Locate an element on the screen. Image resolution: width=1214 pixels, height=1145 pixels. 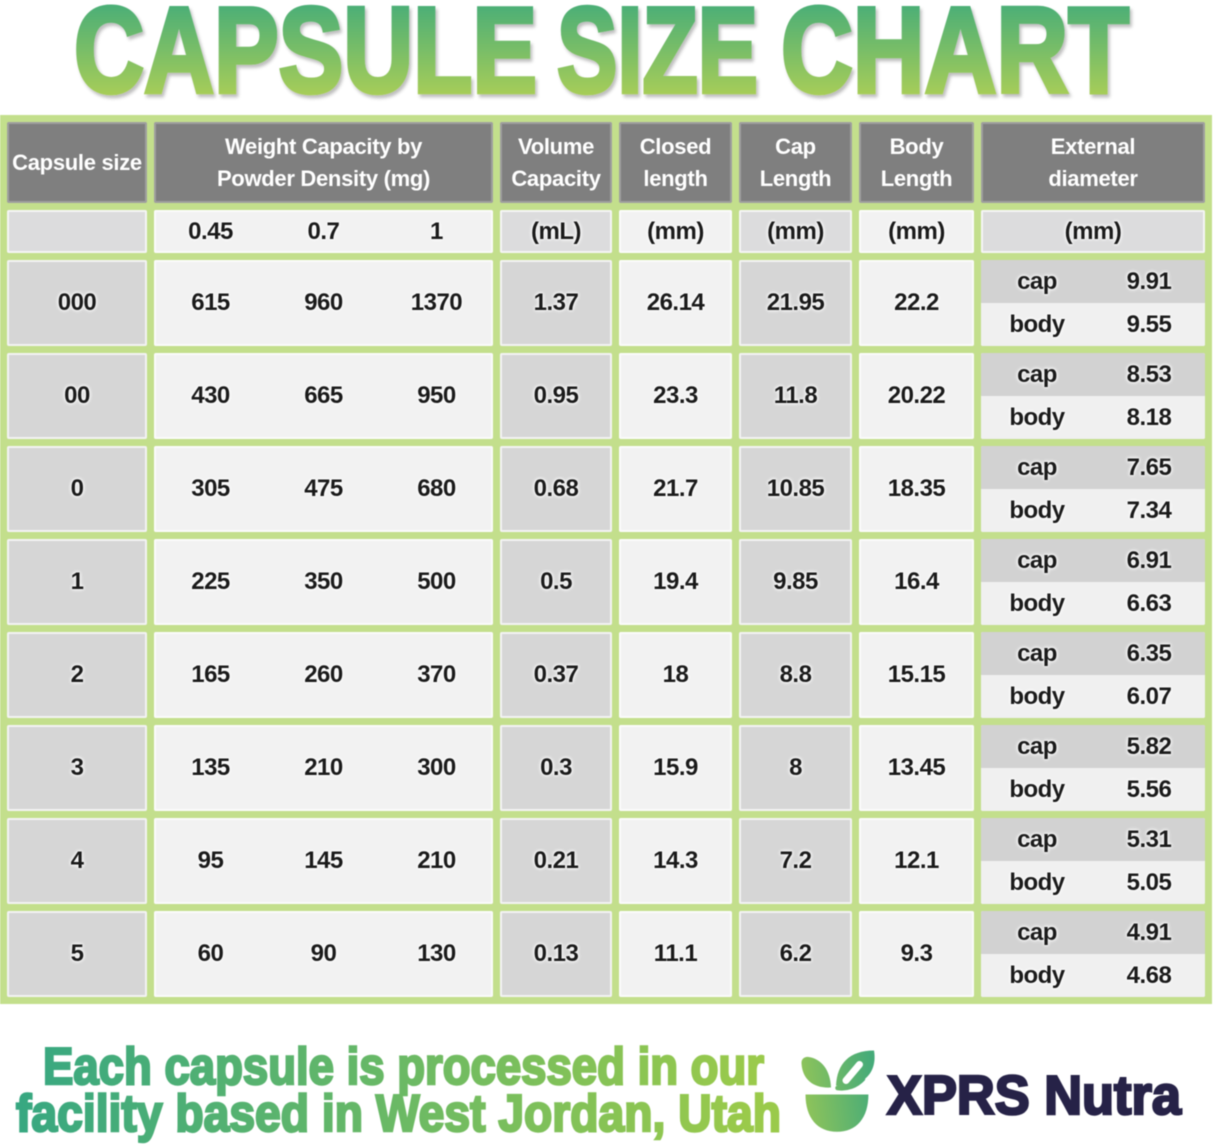
svg-text:Each capsule is processed in o: Each capsule is processed in our is located at coordinates (403, 1067).